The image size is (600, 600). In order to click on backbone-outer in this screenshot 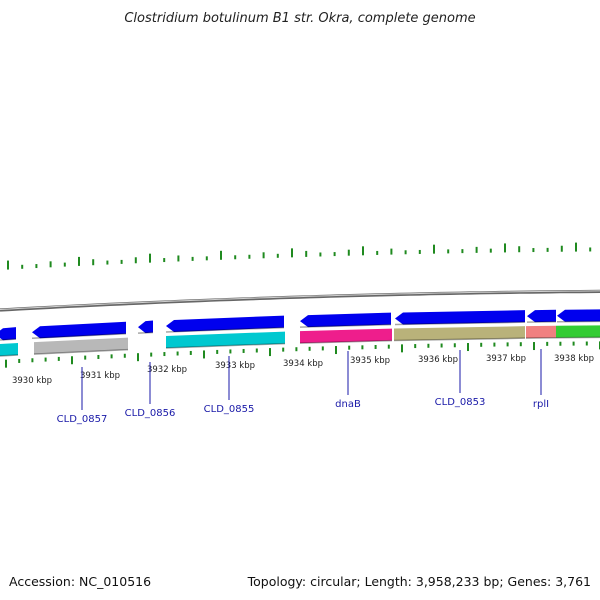, I will do `click(300, 300)`.